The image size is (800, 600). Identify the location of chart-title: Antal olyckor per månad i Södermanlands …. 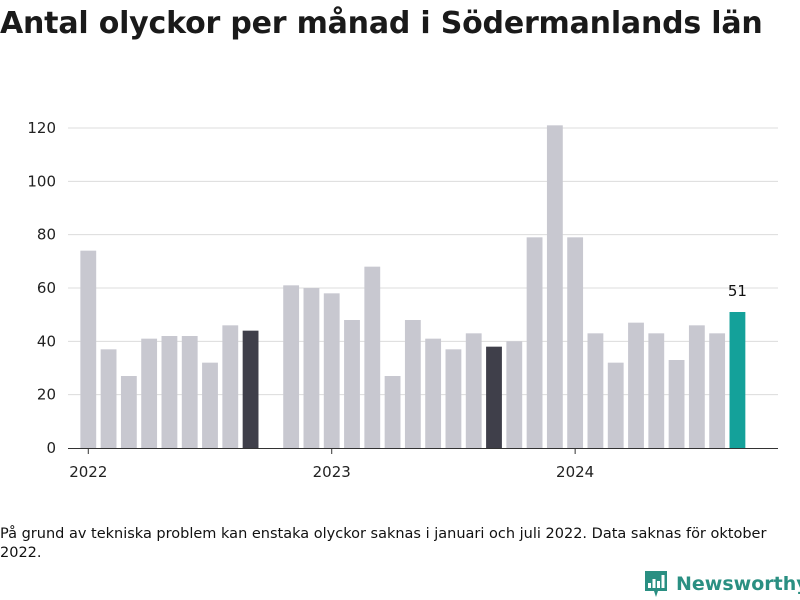
(381, 23).